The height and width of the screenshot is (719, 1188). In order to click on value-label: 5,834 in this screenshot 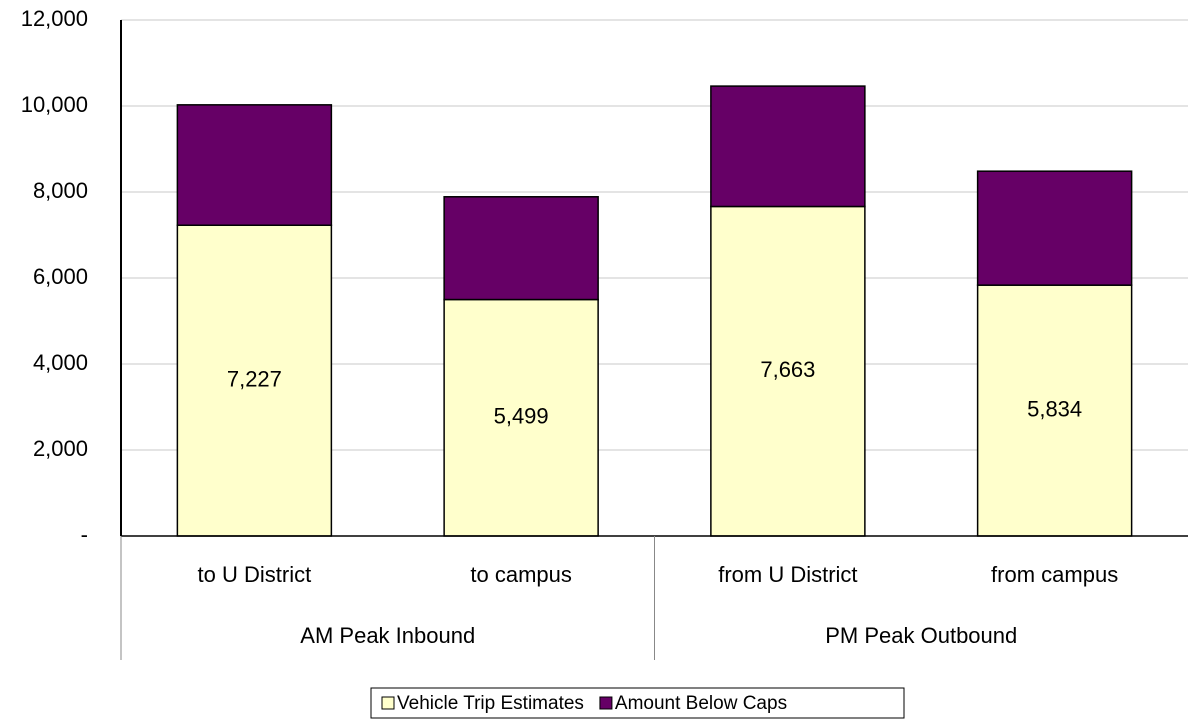, I will do `click(1054, 408)`.